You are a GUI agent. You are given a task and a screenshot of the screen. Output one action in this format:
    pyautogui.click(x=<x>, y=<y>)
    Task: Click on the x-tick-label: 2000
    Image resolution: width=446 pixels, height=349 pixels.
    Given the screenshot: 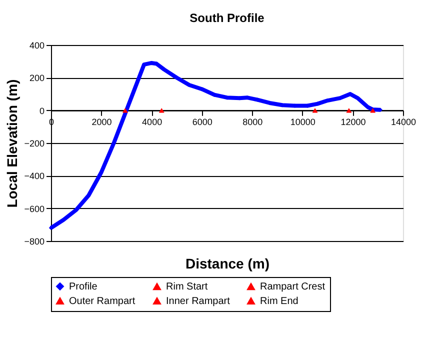 What is the action you would take?
    pyautogui.click(x=102, y=121)
    